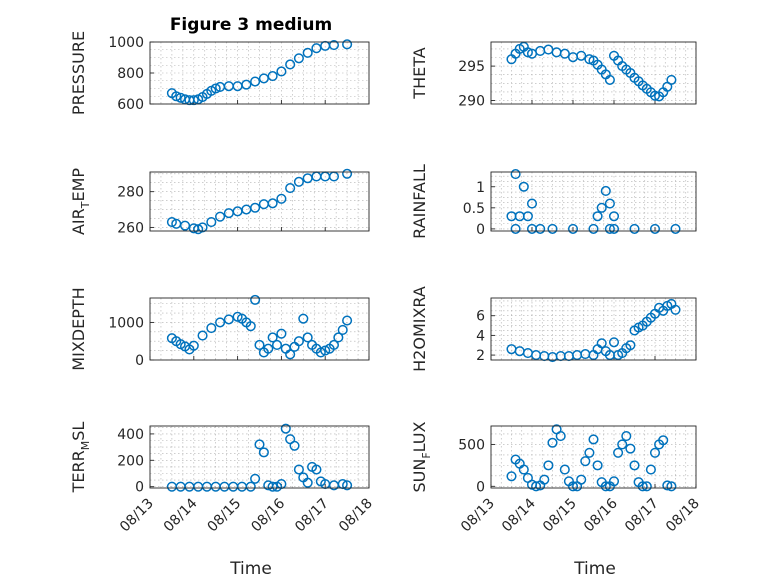  Describe the element at coordinates (471, 102) in the screenshot. I see `y-tick-label: 290` at that location.